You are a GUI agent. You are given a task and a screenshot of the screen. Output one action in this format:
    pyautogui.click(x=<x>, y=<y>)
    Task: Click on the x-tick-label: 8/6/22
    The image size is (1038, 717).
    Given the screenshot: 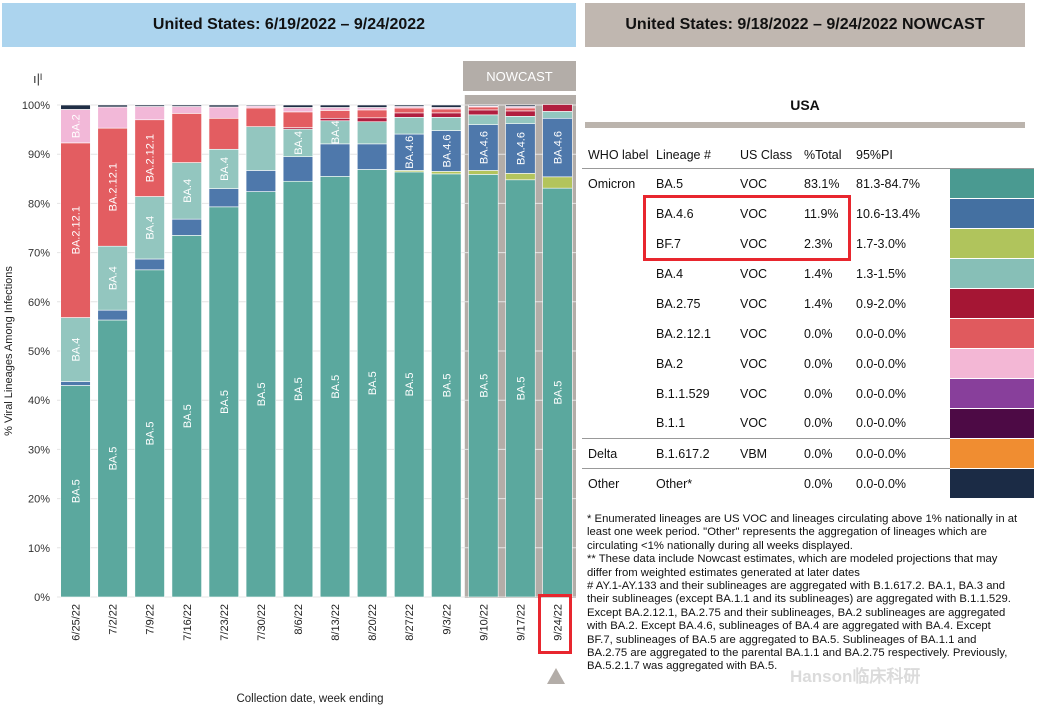 What is the action you would take?
    pyautogui.click(x=299, y=619)
    